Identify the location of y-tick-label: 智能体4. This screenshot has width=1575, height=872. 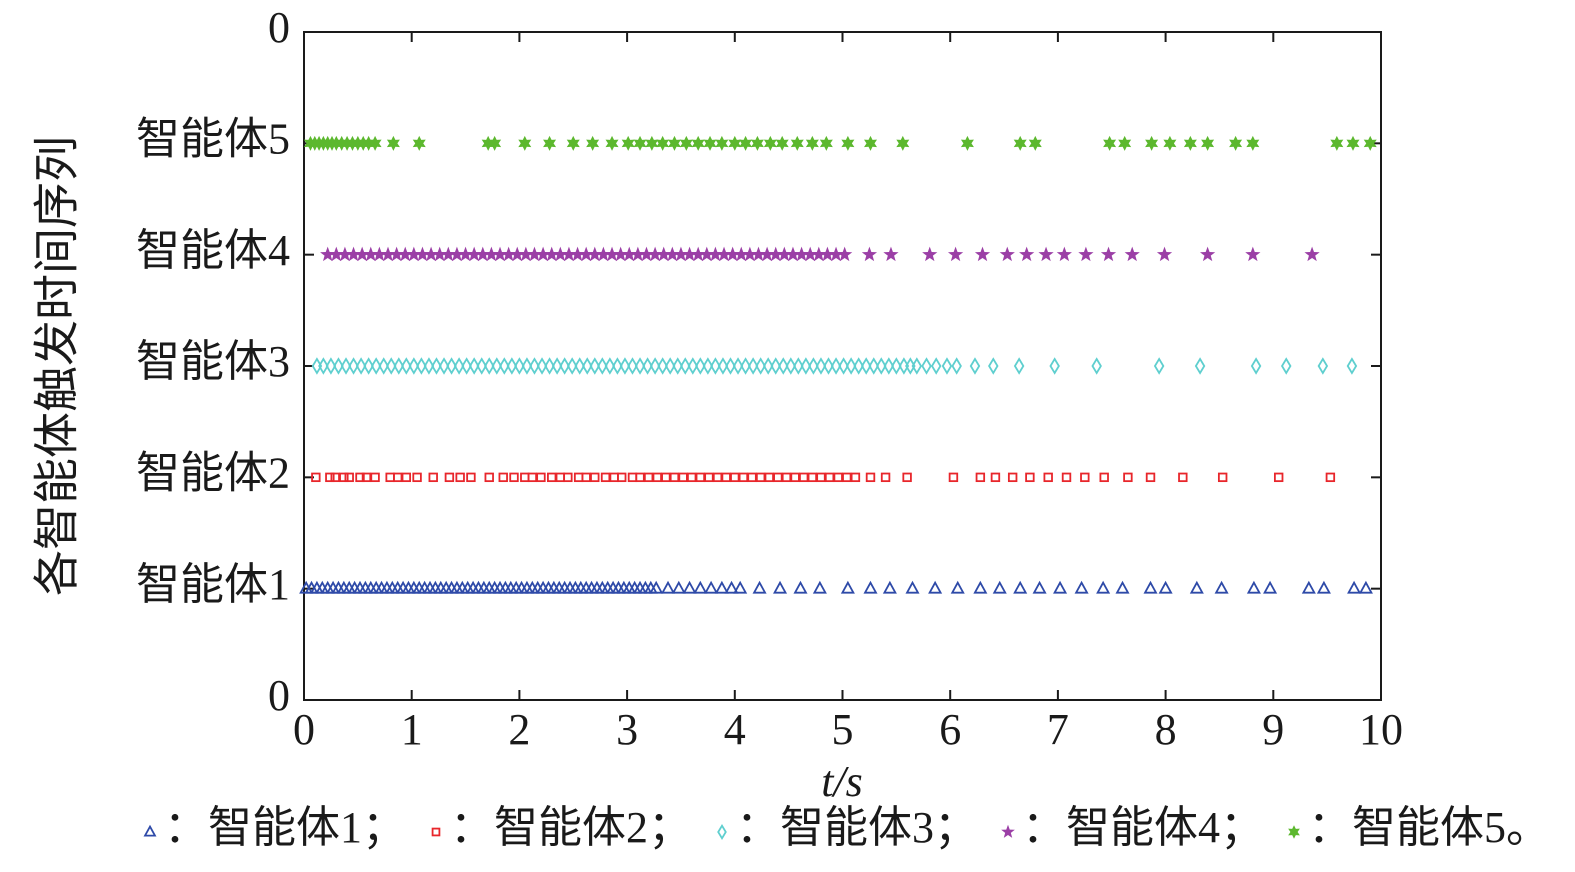
(213, 250).